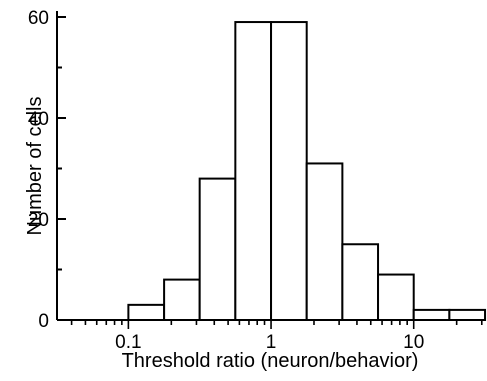  What do you see at coordinates (270, 361) in the screenshot?
I see `x-axis-label: Threshold ratio (neuron/behavior)` at bounding box center [270, 361].